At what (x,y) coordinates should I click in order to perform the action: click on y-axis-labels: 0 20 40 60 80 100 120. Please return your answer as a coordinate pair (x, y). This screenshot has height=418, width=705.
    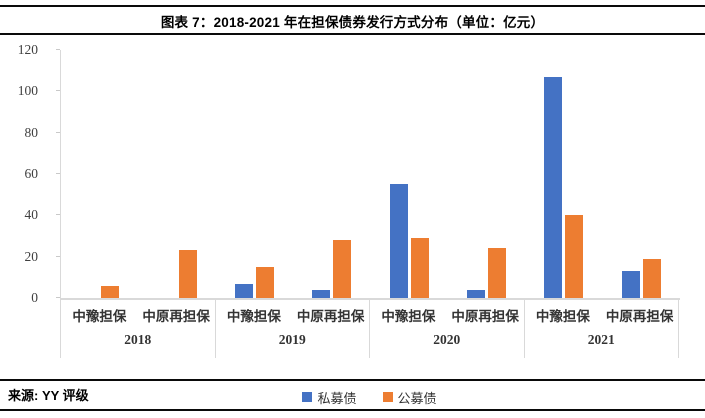
    Looking at the image, I should click on (30, 174).